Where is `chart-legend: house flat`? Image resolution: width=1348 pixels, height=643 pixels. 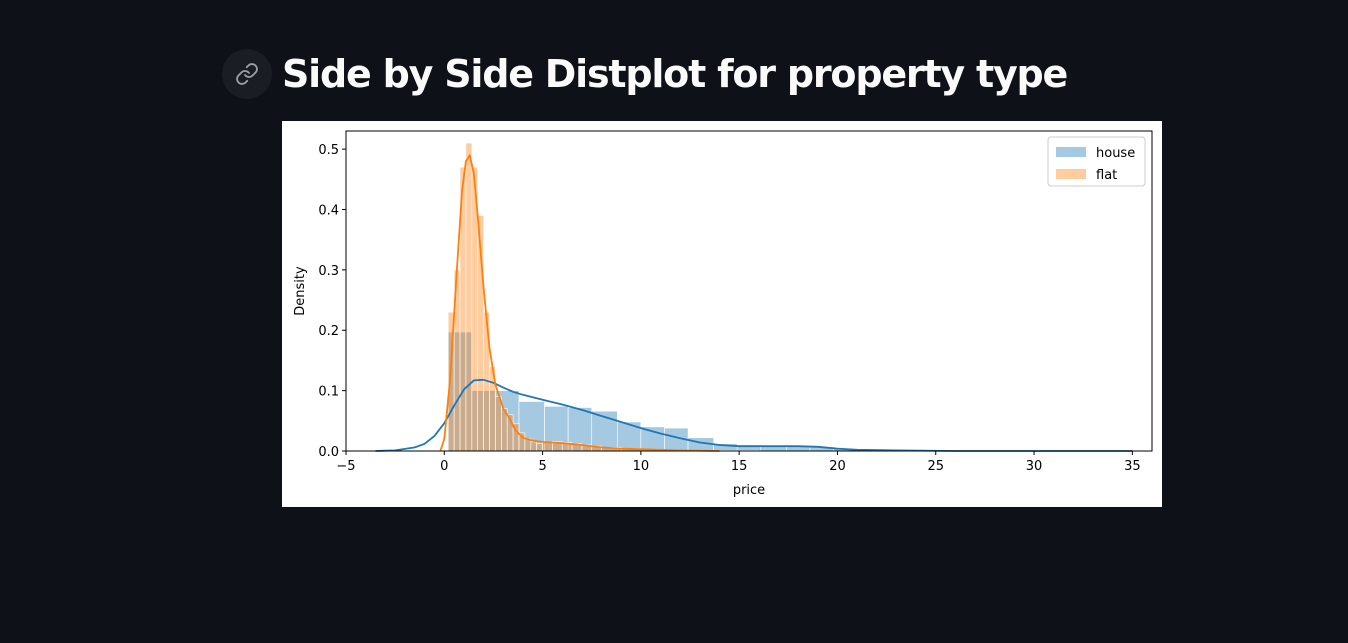
chart-legend: house flat is located at coordinates (1096, 161).